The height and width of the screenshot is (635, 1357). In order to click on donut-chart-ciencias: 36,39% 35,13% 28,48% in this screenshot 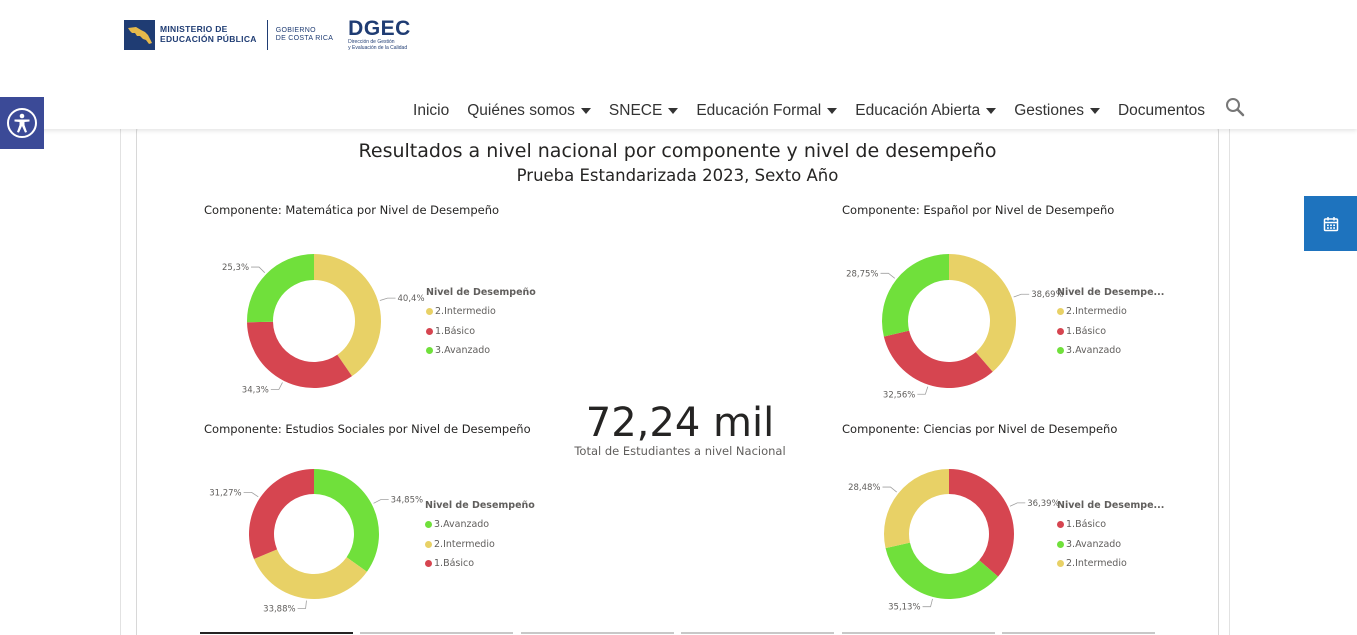, I will do `click(950, 537)`.